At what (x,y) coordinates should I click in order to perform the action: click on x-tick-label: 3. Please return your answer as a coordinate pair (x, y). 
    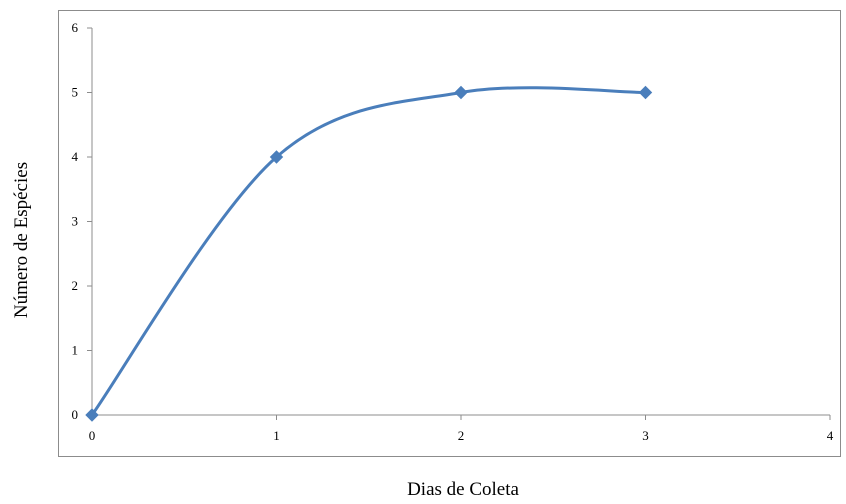
    Looking at the image, I should click on (645, 435).